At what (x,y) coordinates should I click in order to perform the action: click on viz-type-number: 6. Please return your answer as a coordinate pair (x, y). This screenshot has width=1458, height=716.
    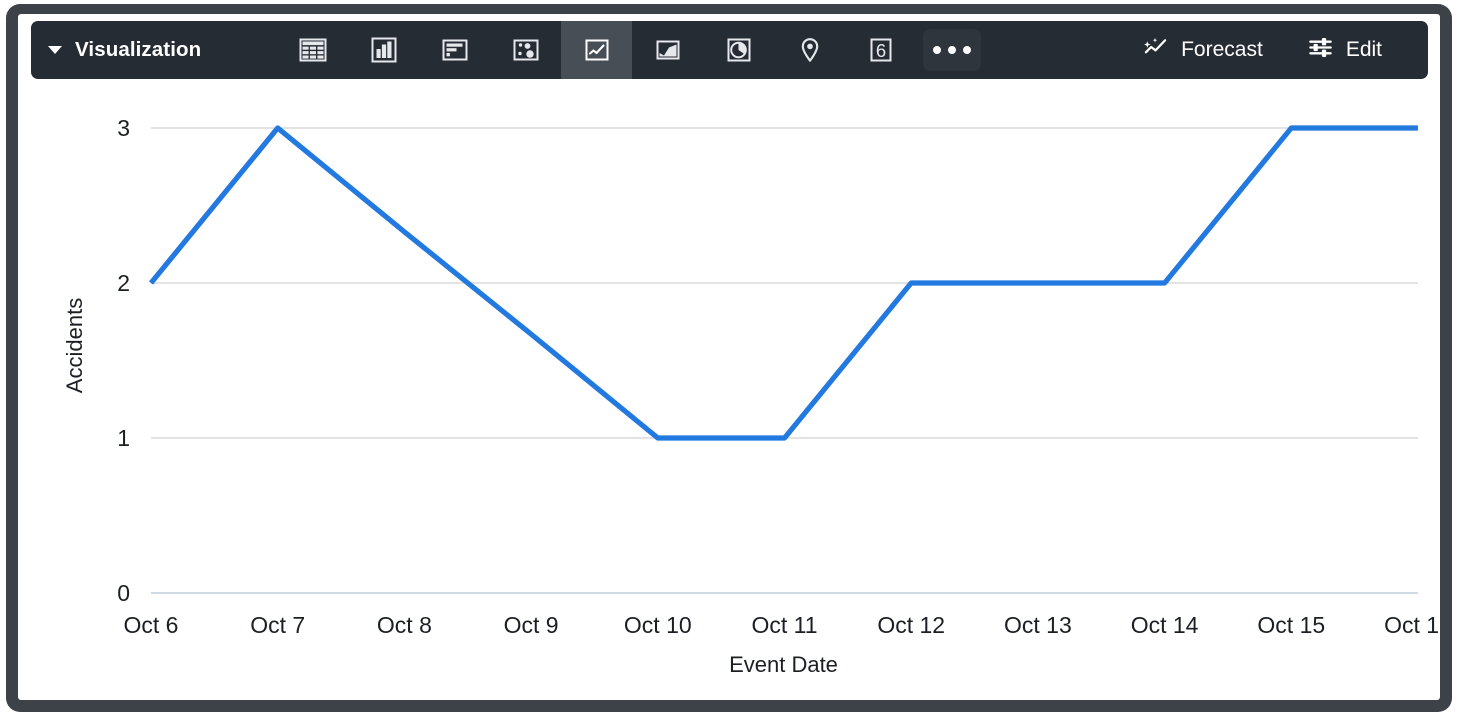
    Looking at the image, I should click on (880, 50).